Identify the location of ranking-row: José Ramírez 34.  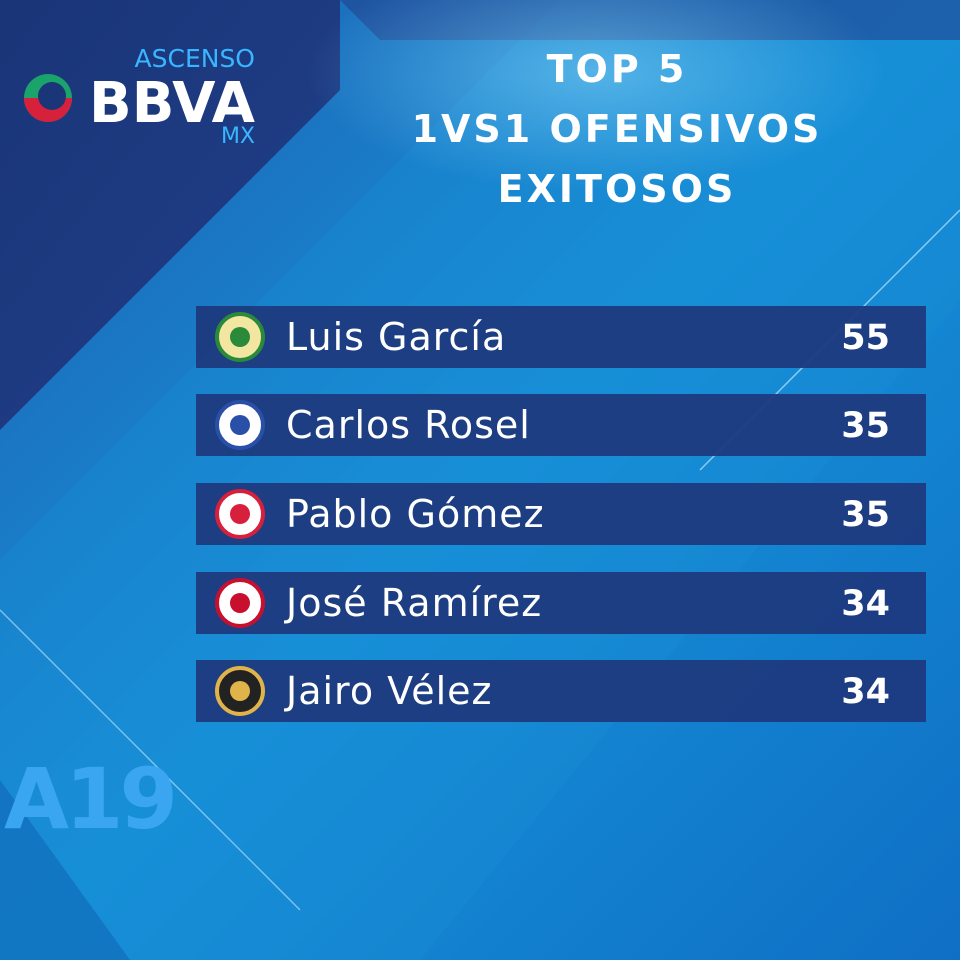
(561, 603).